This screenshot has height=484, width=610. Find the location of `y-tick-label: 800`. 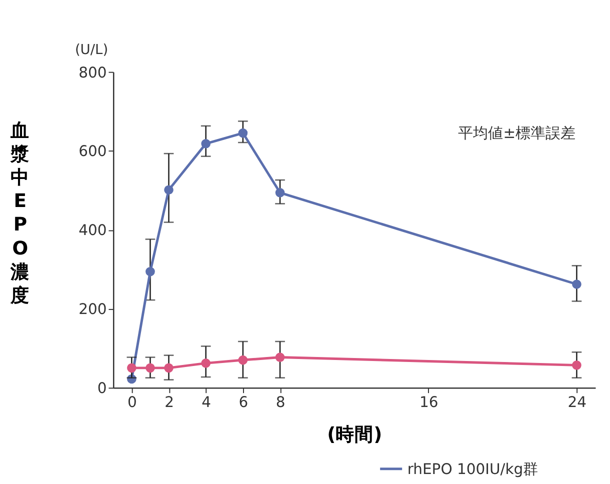

y-tick-label: 800 is located at coordinates (92, 73).